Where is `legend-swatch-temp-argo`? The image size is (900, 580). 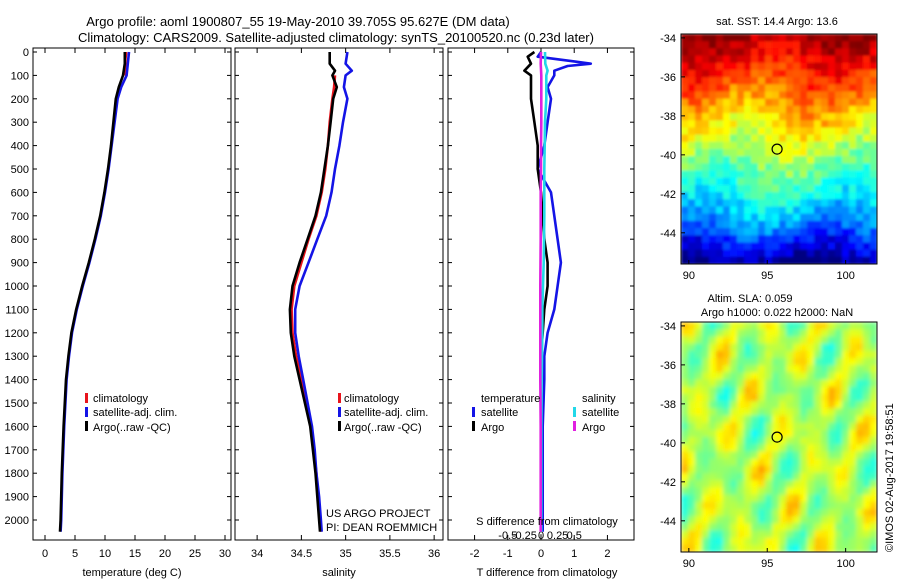 legend-swatch-temp-argo is located at coordinates (473, 426).